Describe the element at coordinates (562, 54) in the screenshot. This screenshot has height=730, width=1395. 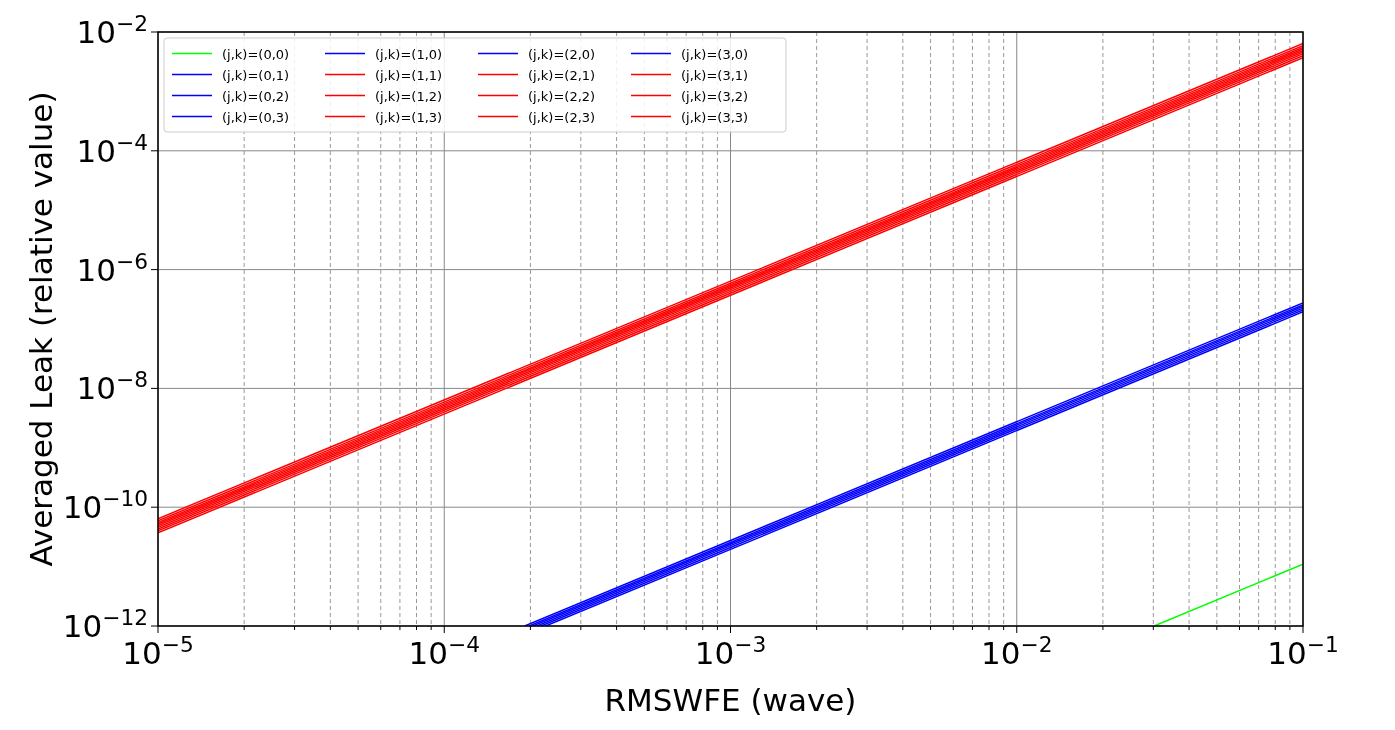
I see `legend-label: (j,k)=(2,0)` at that location.